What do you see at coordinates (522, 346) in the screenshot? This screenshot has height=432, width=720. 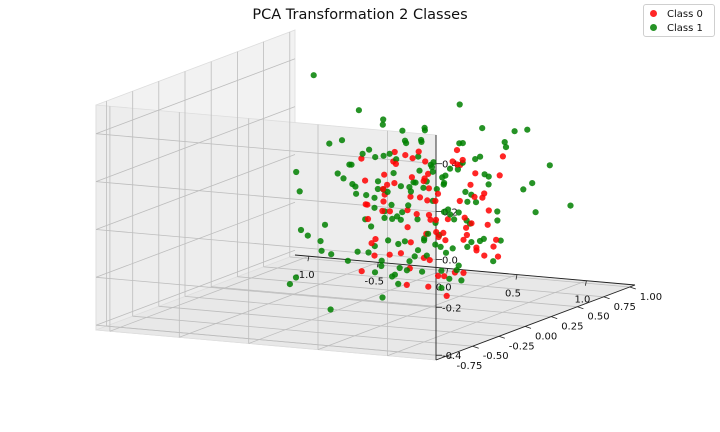 I see `y-tick-label: -0.25` at bounding box center [522, 346].